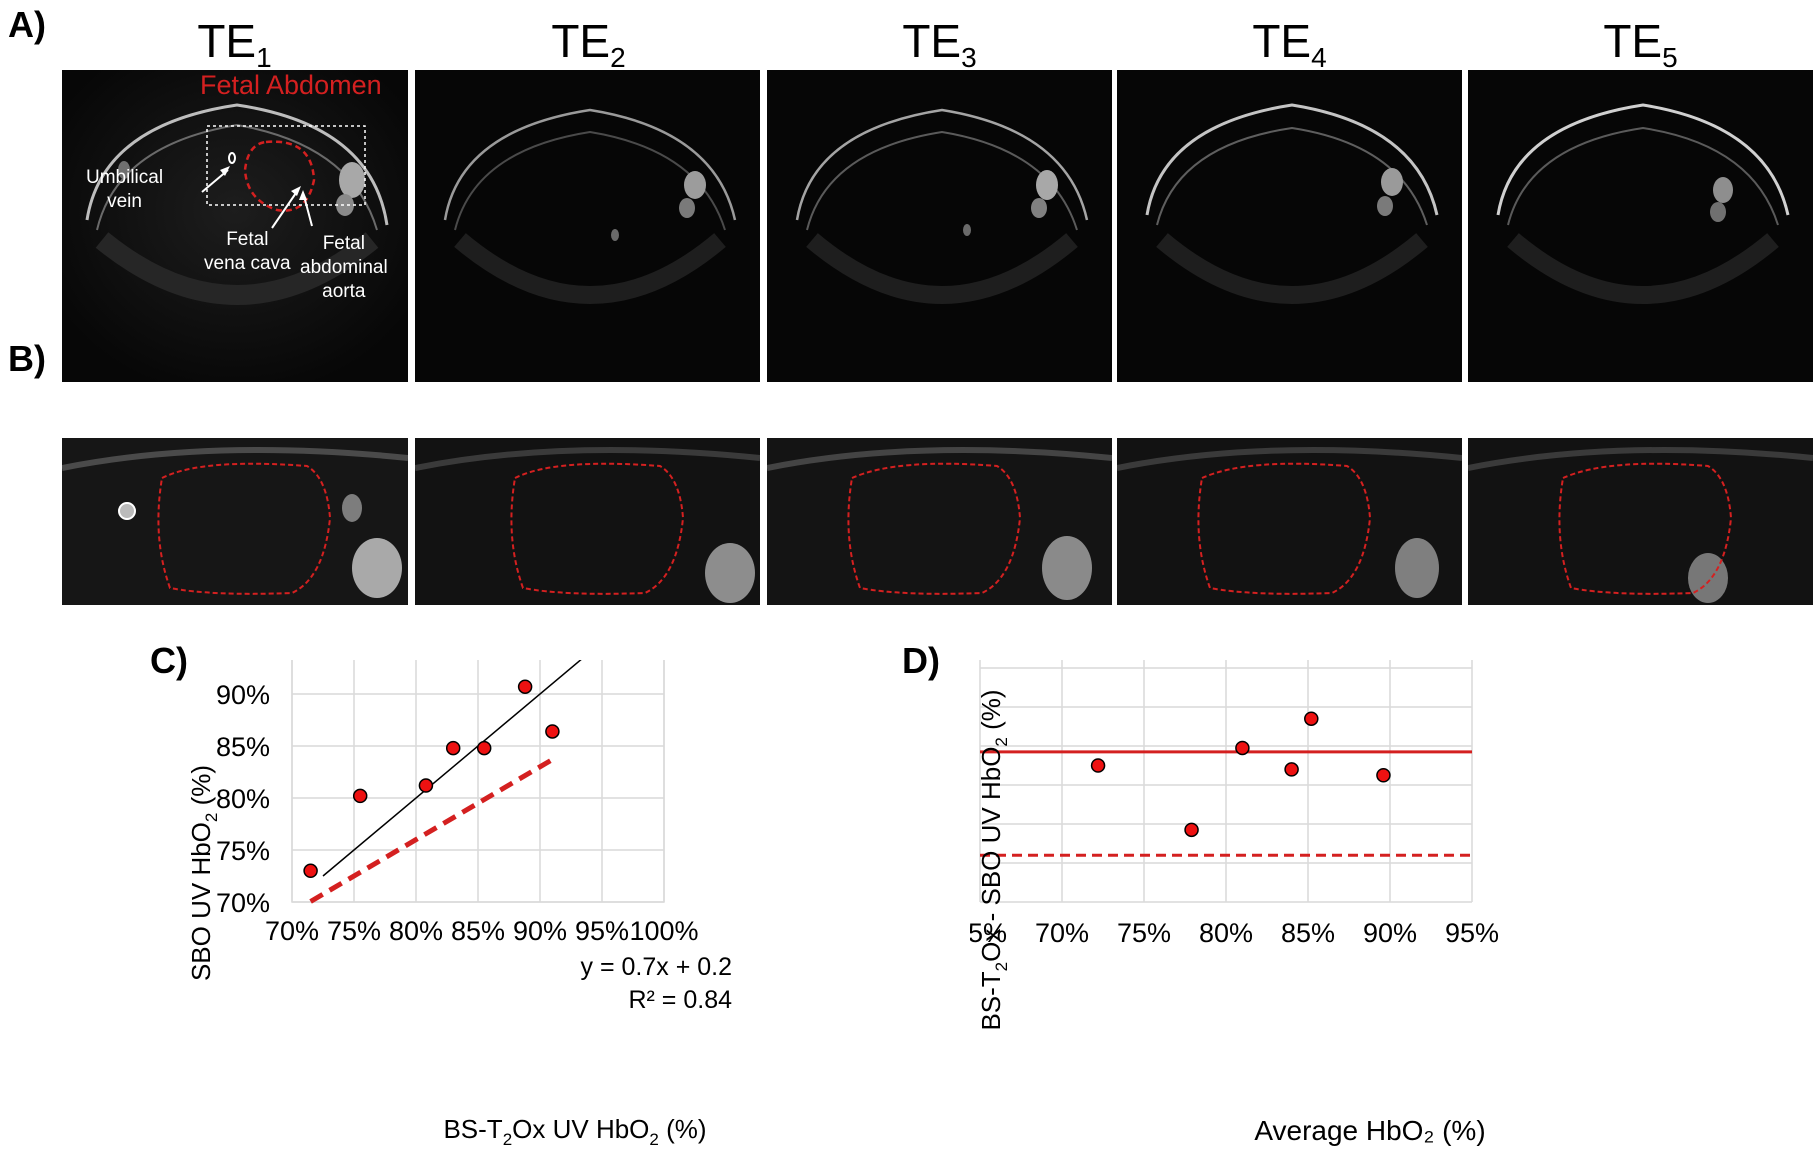 The height and width of the screenshot is (1162, 1818). I want to click on chart-c-ylabel: SBO UV HbO2 (%), so click(203, 873).